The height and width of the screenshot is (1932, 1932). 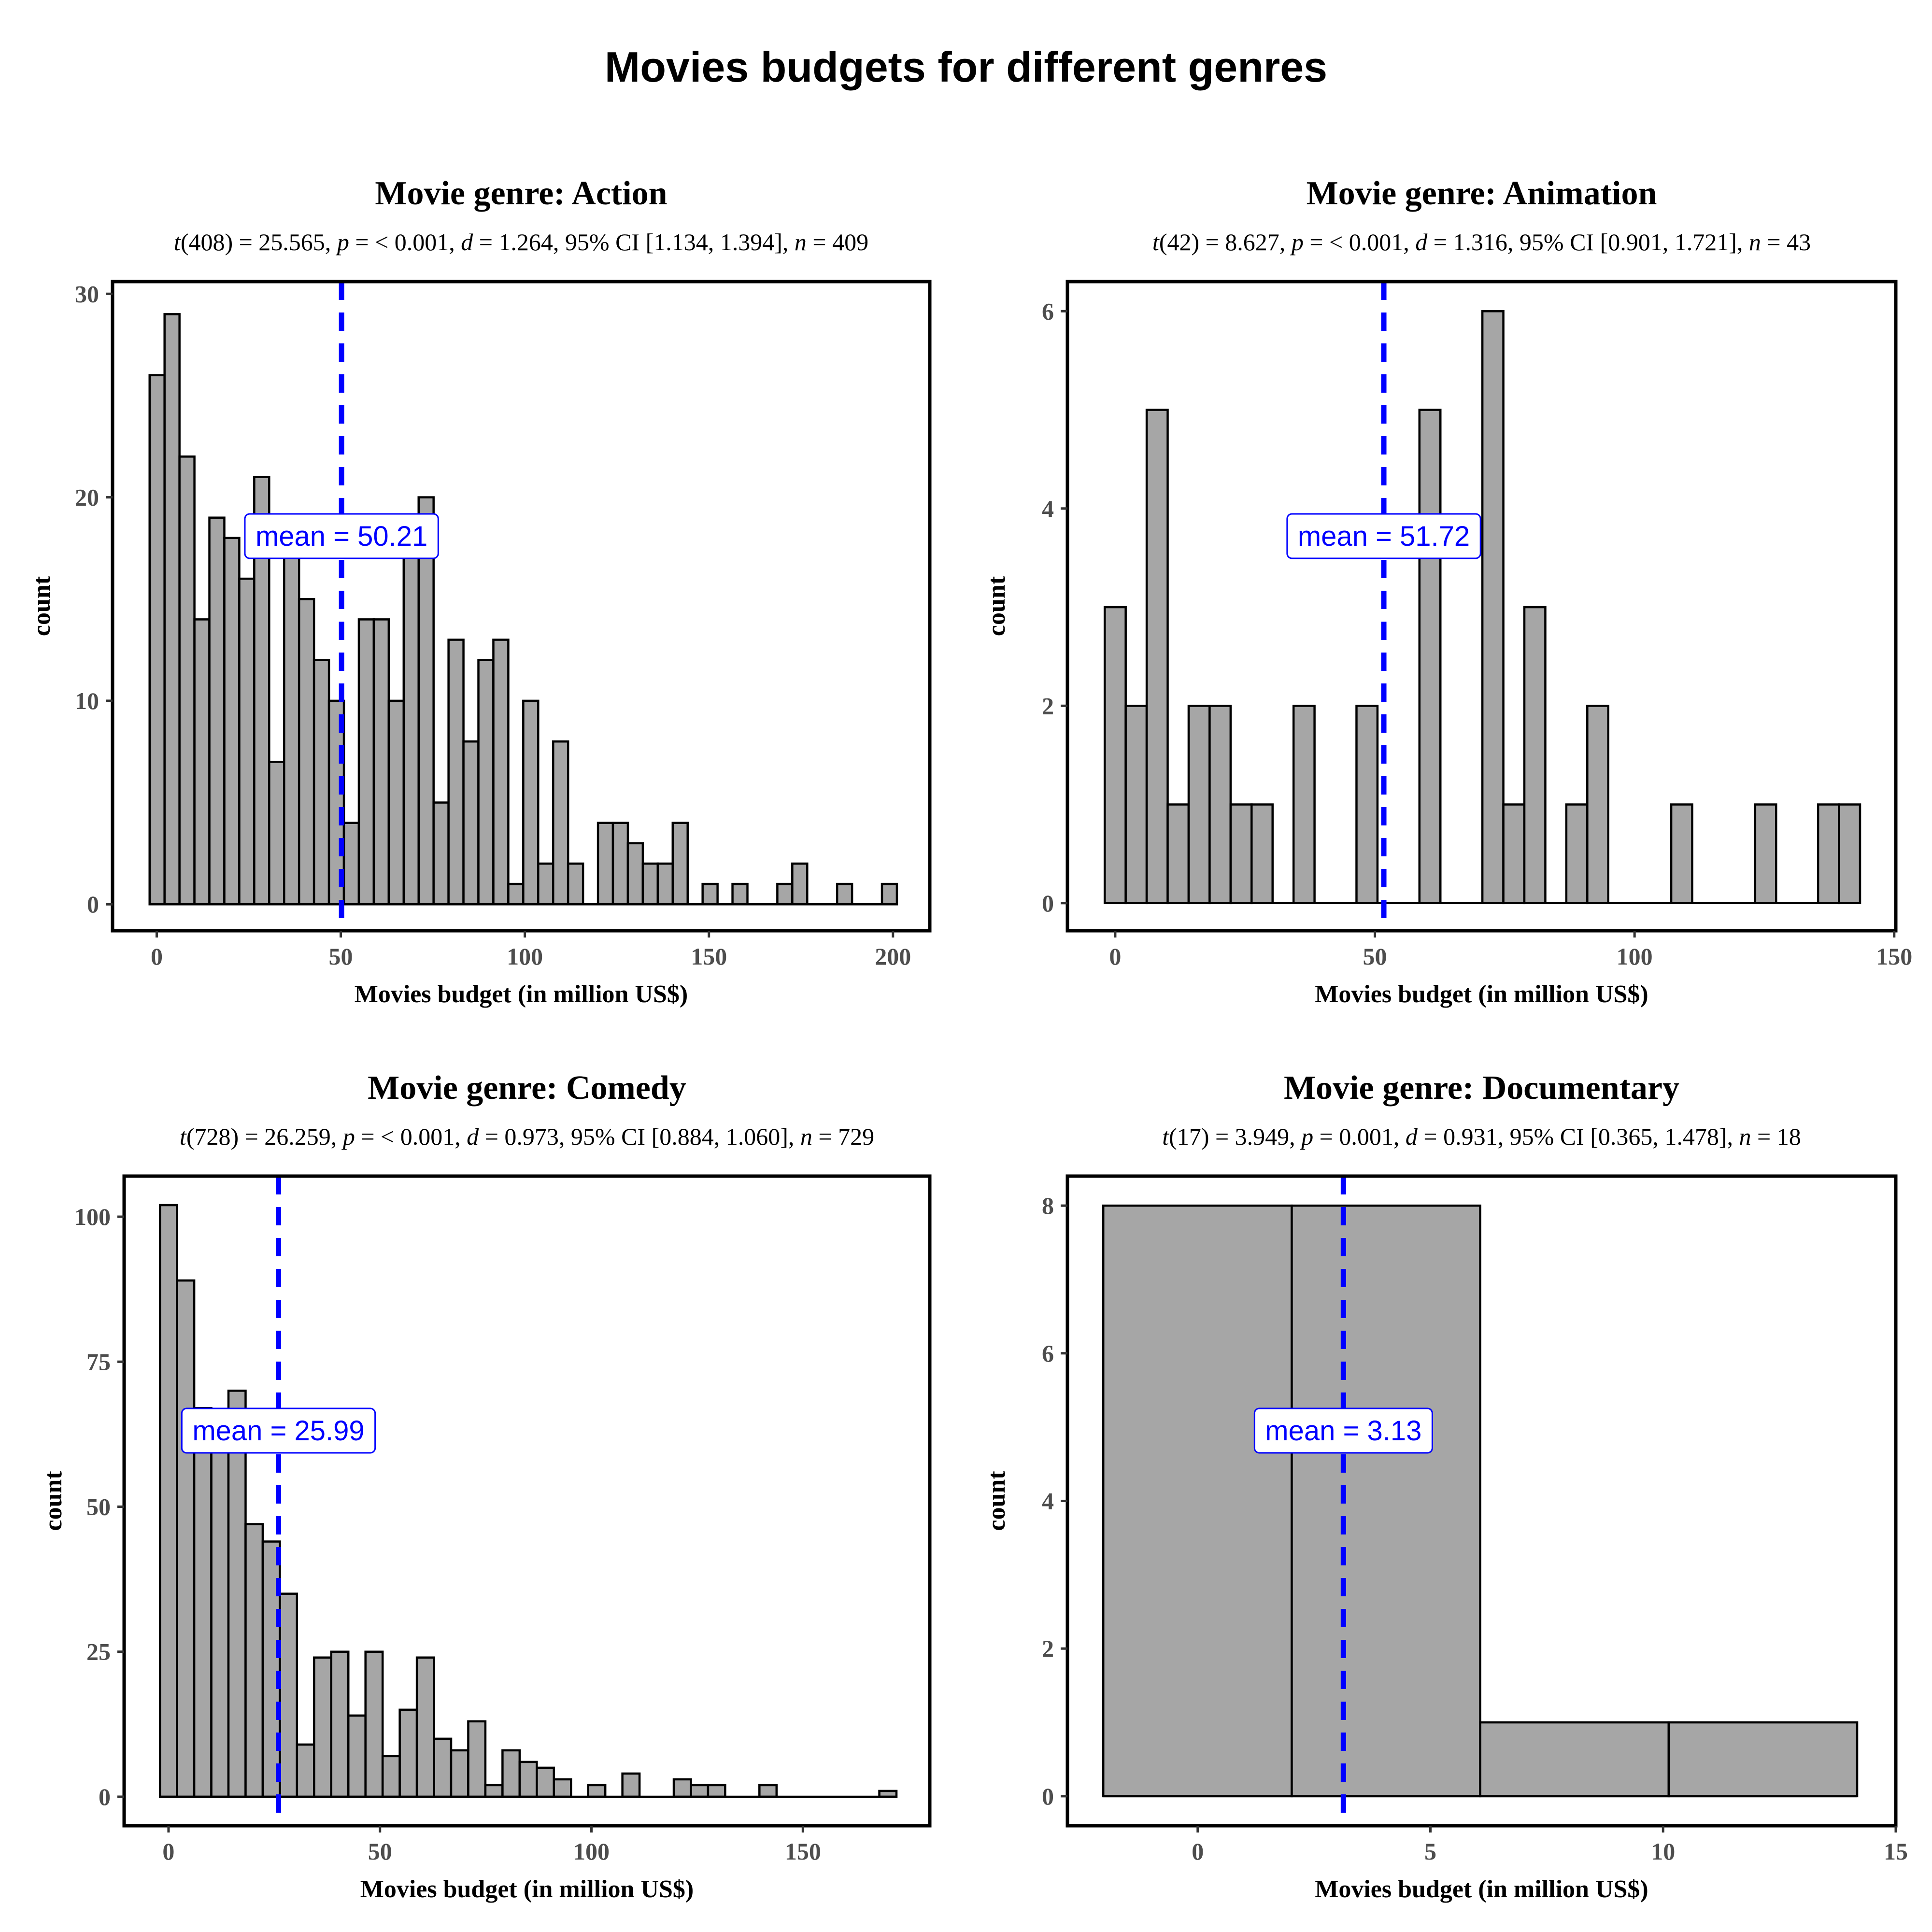 I want to click on y-axis: 0 10 20 30, so click(x=94, y=599).